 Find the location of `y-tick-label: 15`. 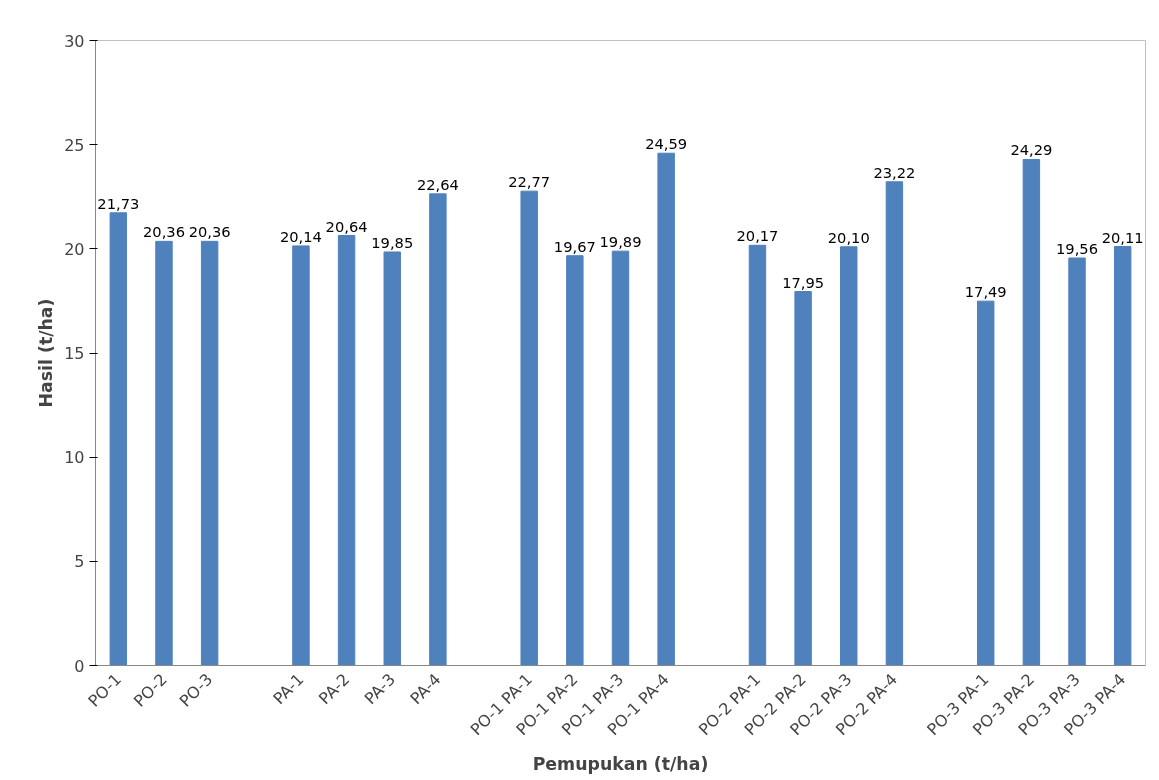

y-tick-label: 15 is located at coordinates (74, 353).